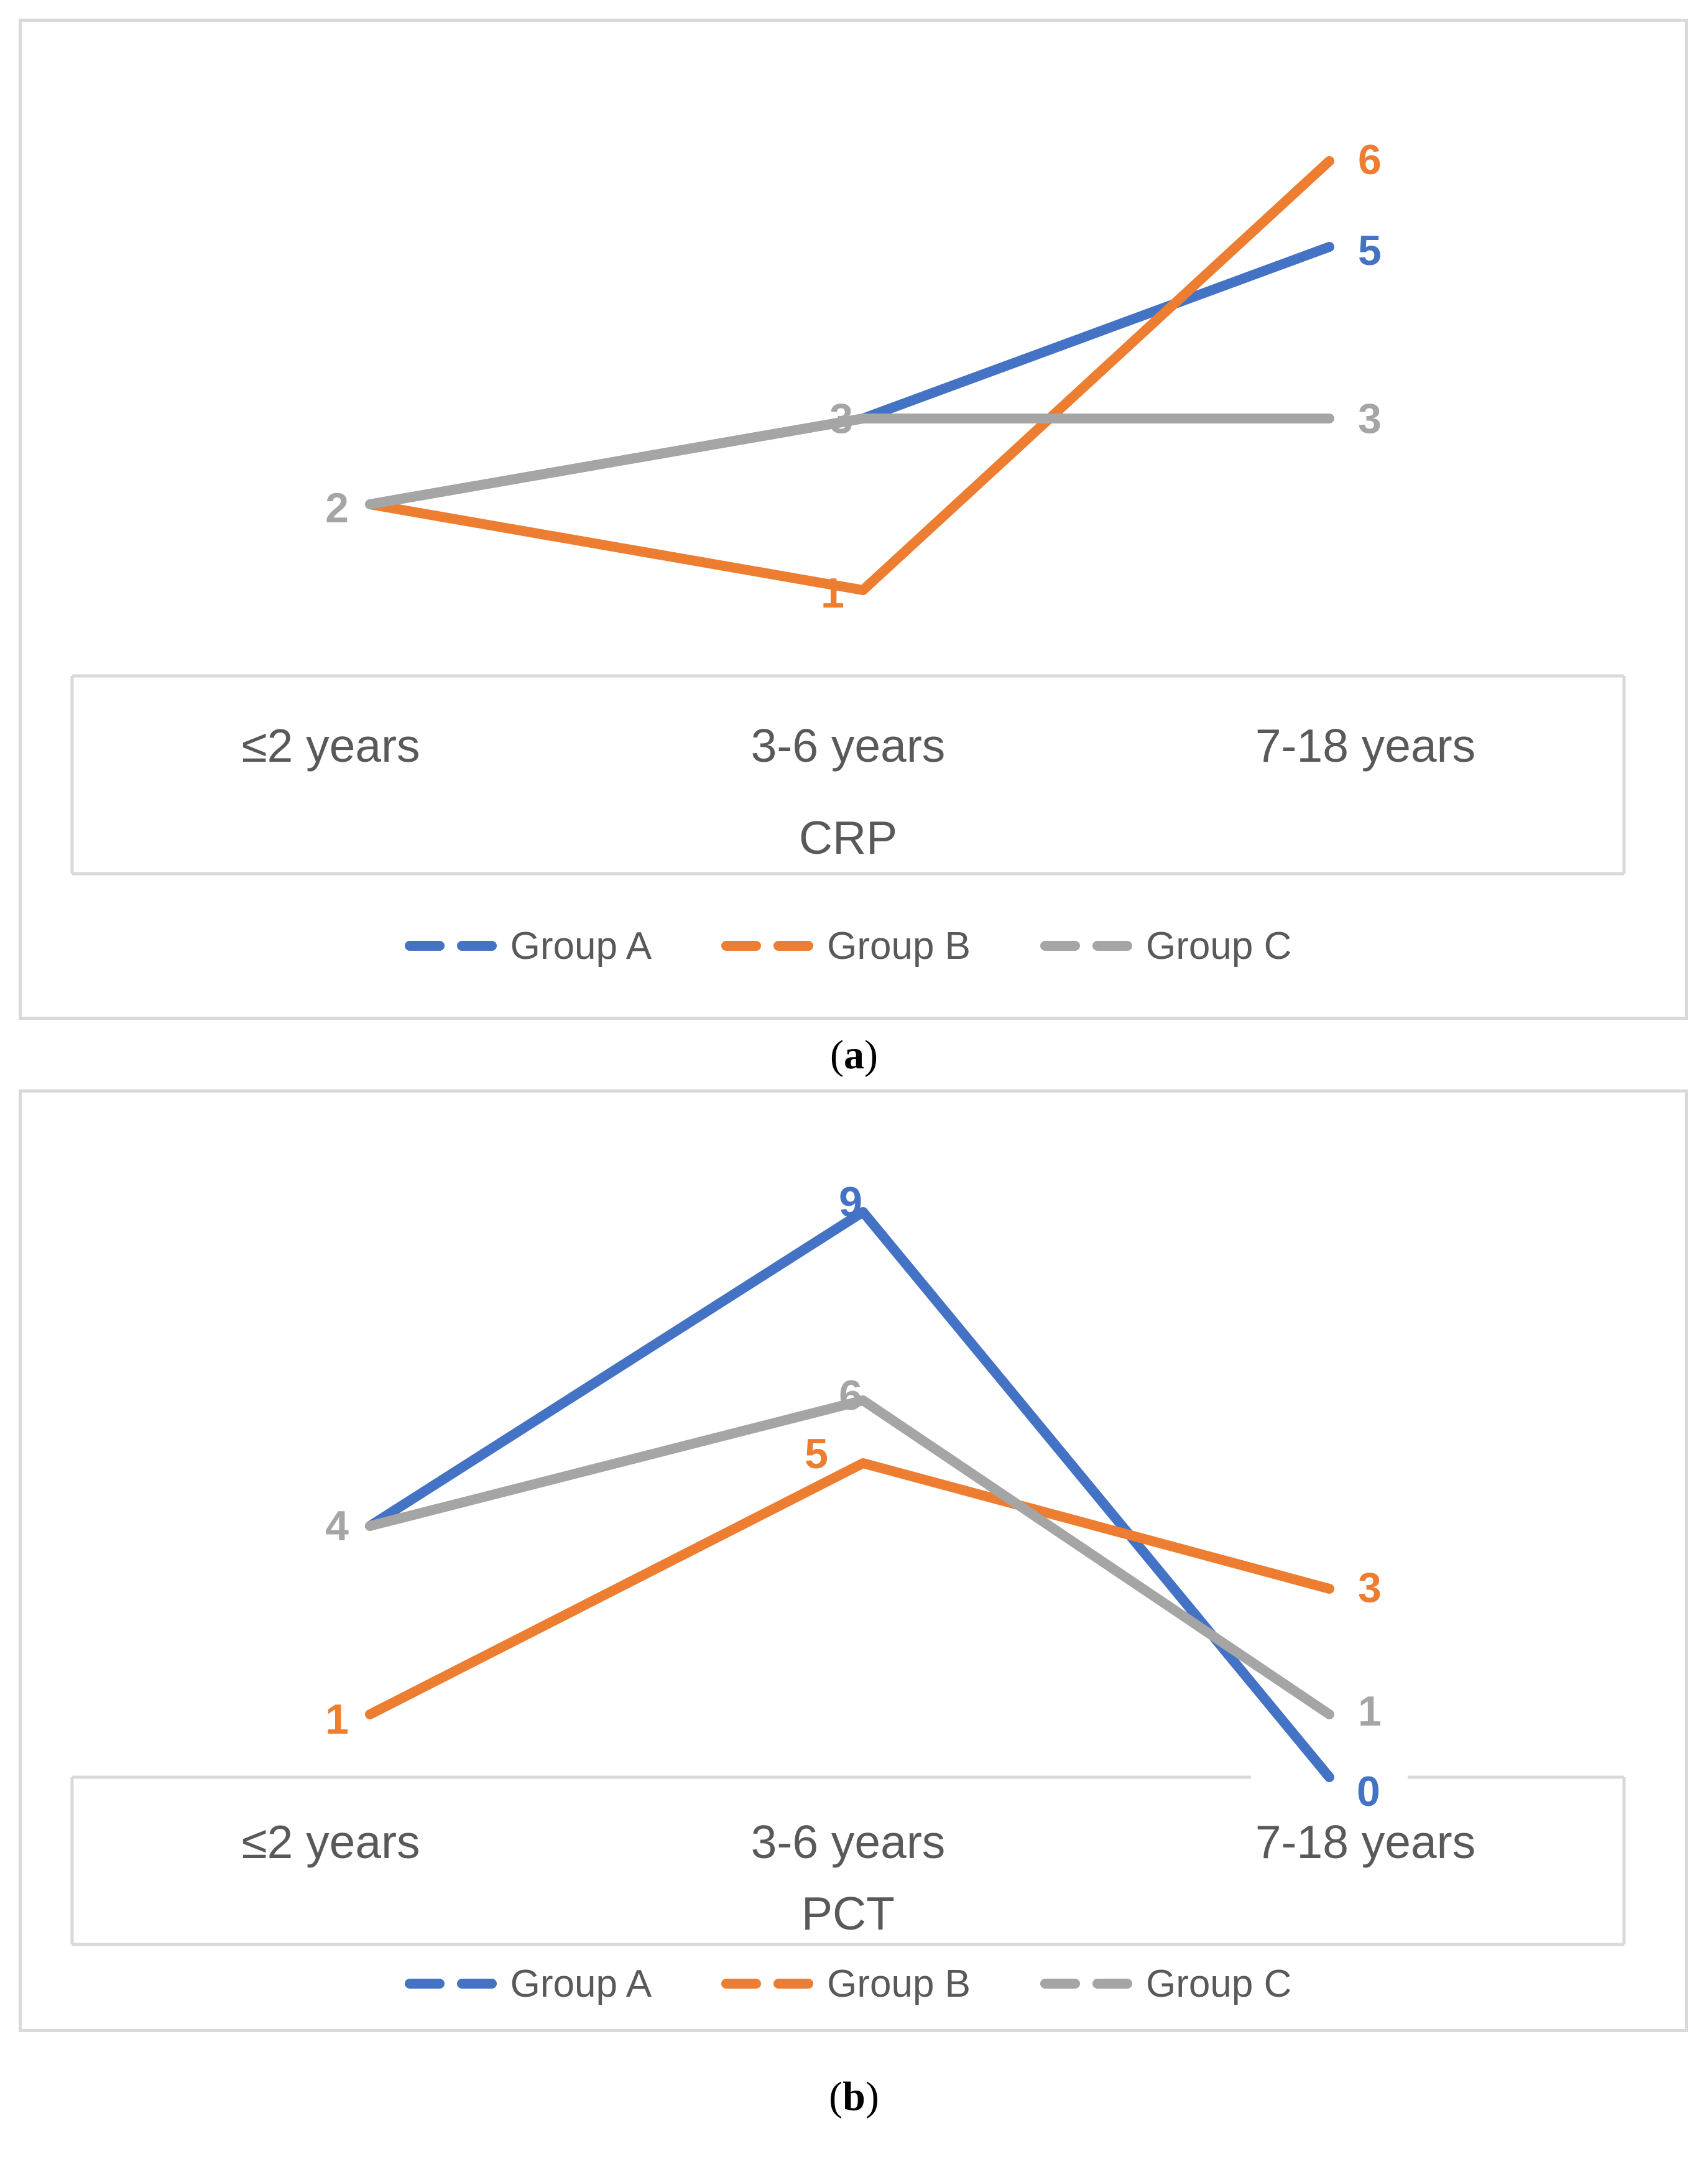  What do you see at coordinates (872, 2096) in the screenshot?
I see `caption-b-paren-close: )` at bounding box center [872, 2096].